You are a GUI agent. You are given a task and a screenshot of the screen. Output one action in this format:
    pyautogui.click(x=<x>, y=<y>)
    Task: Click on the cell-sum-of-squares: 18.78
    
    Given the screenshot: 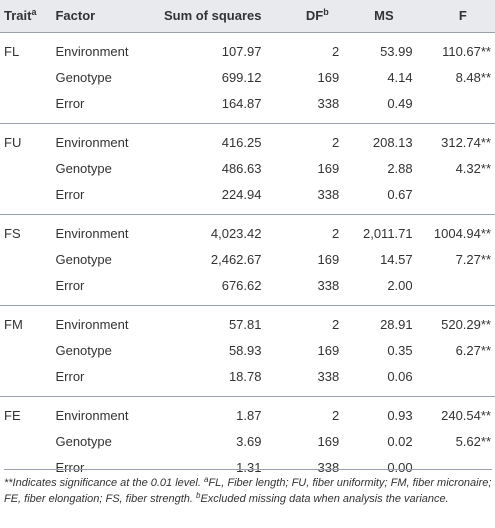 What is the action you would take?
    pyautogui.click(x=245, y=376)
    